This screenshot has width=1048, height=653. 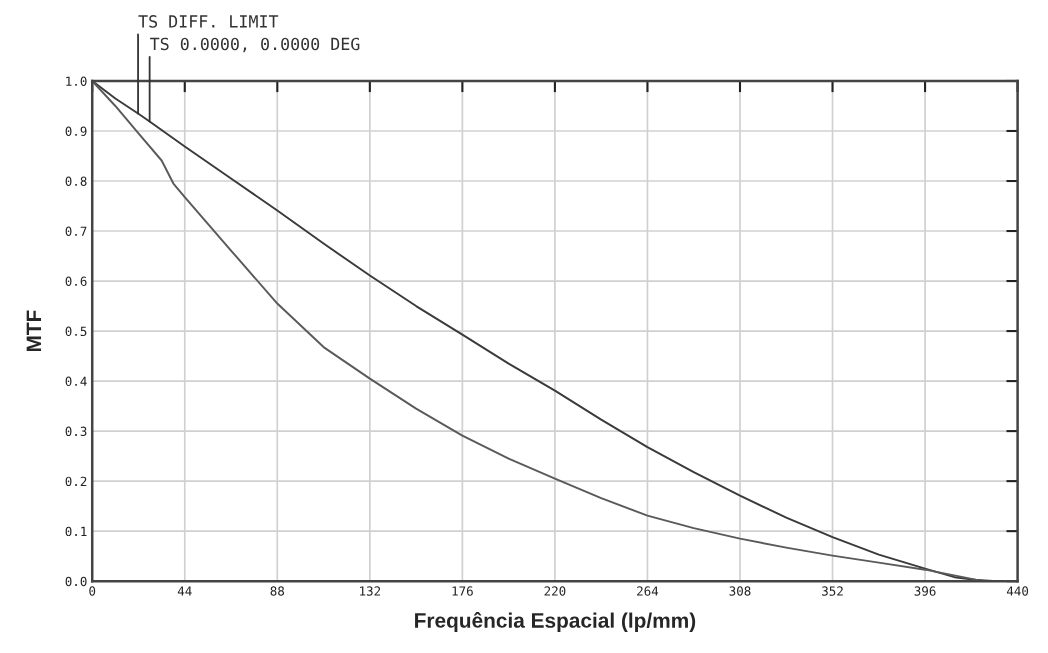 I want to click on x-tick-label: 88, so click(x=277, y=591).